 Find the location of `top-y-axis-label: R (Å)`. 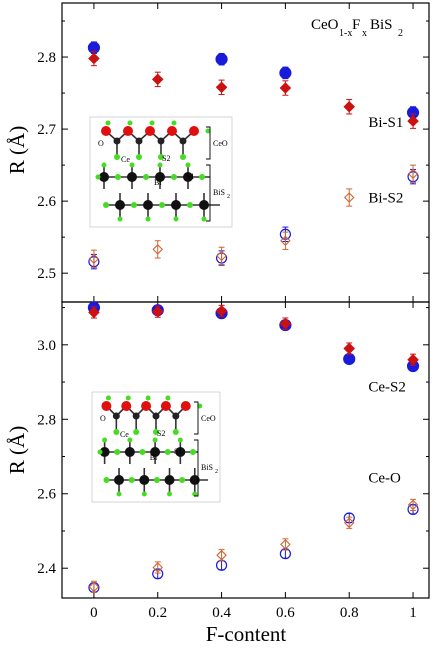

top-y-axis-label: R (Å) is located at coordinates (17, 150).